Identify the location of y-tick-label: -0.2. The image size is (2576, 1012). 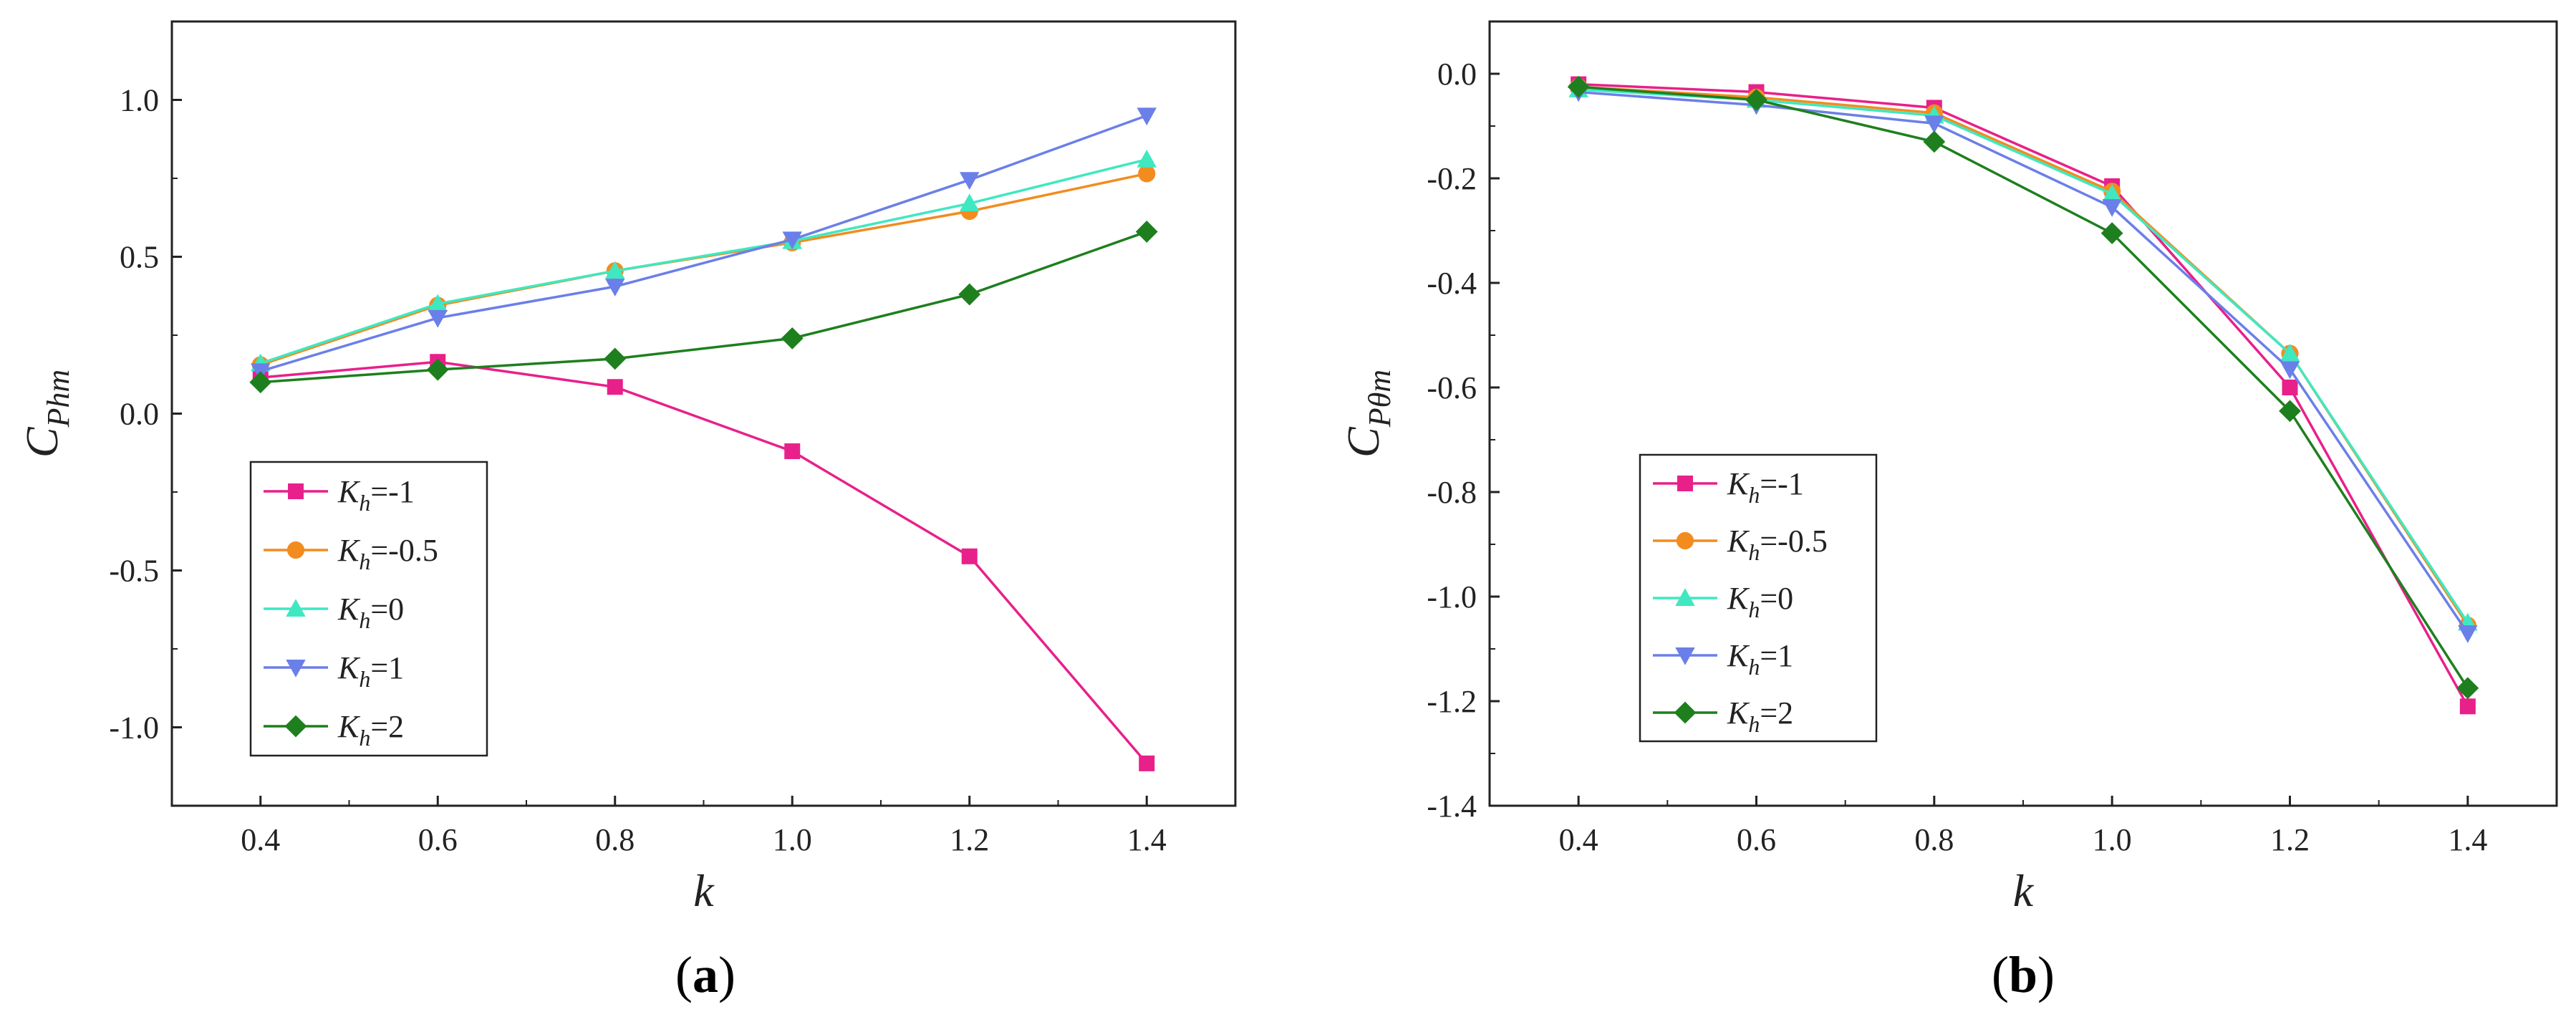
(1452, 179).